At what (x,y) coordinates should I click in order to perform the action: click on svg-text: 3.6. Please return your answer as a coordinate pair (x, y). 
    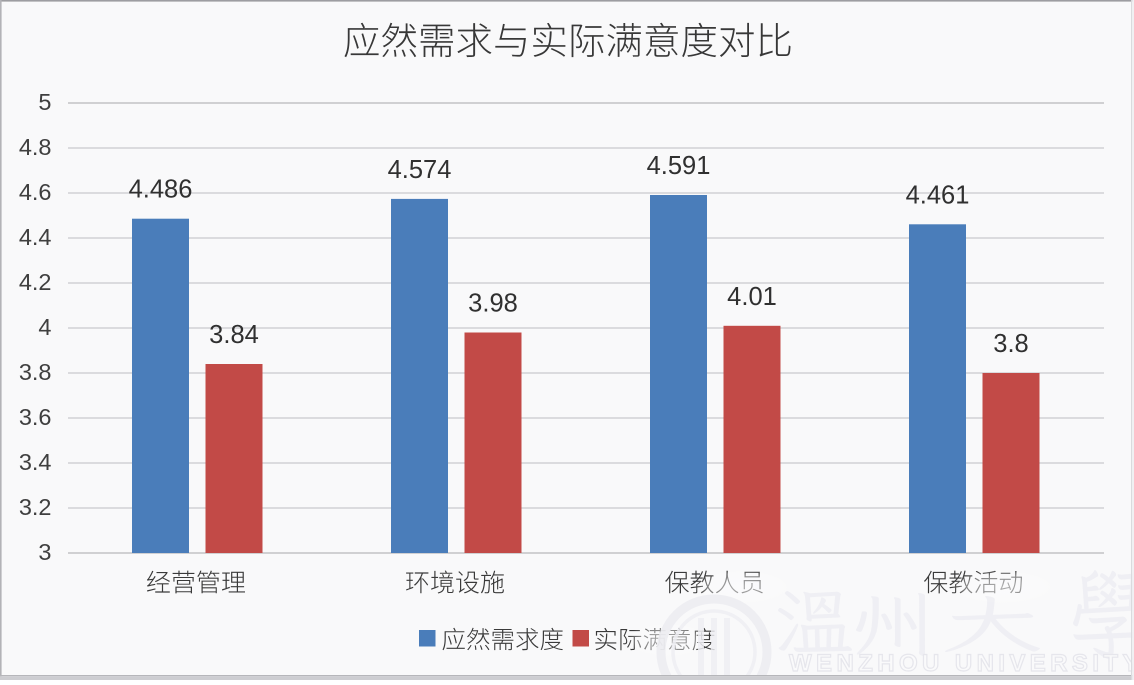
    Looking at the image, I should click on (35, 417).